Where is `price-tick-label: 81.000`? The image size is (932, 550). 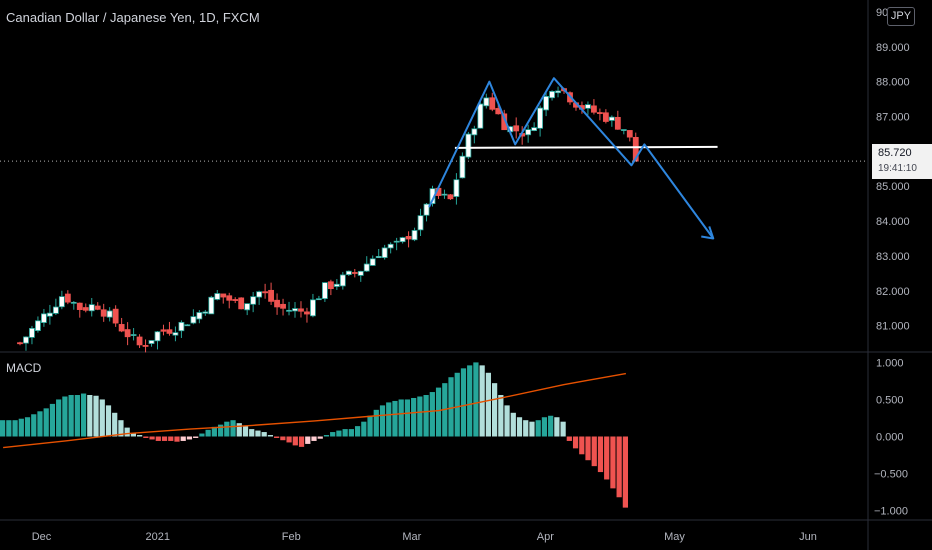
price-tick-label: 81.000 is located at coordinates (893, 327).